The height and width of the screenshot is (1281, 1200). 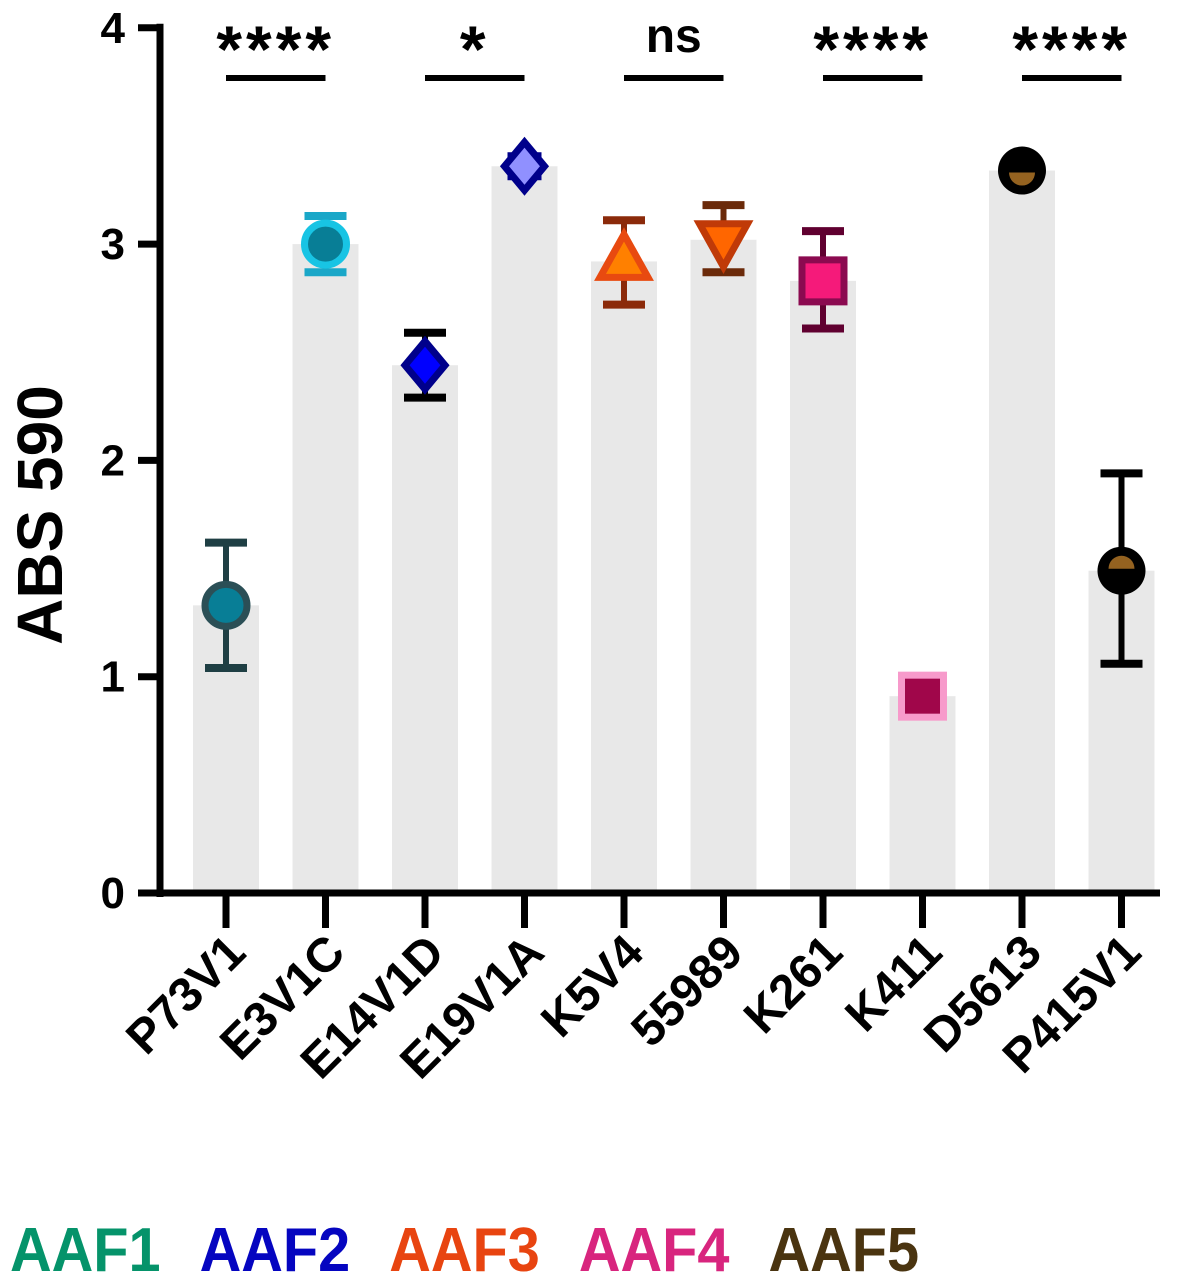 What do you see at coordinates (113, 244) in the screenshot?
I see `y-tick-label: 3` at bounding box center [113, 244].